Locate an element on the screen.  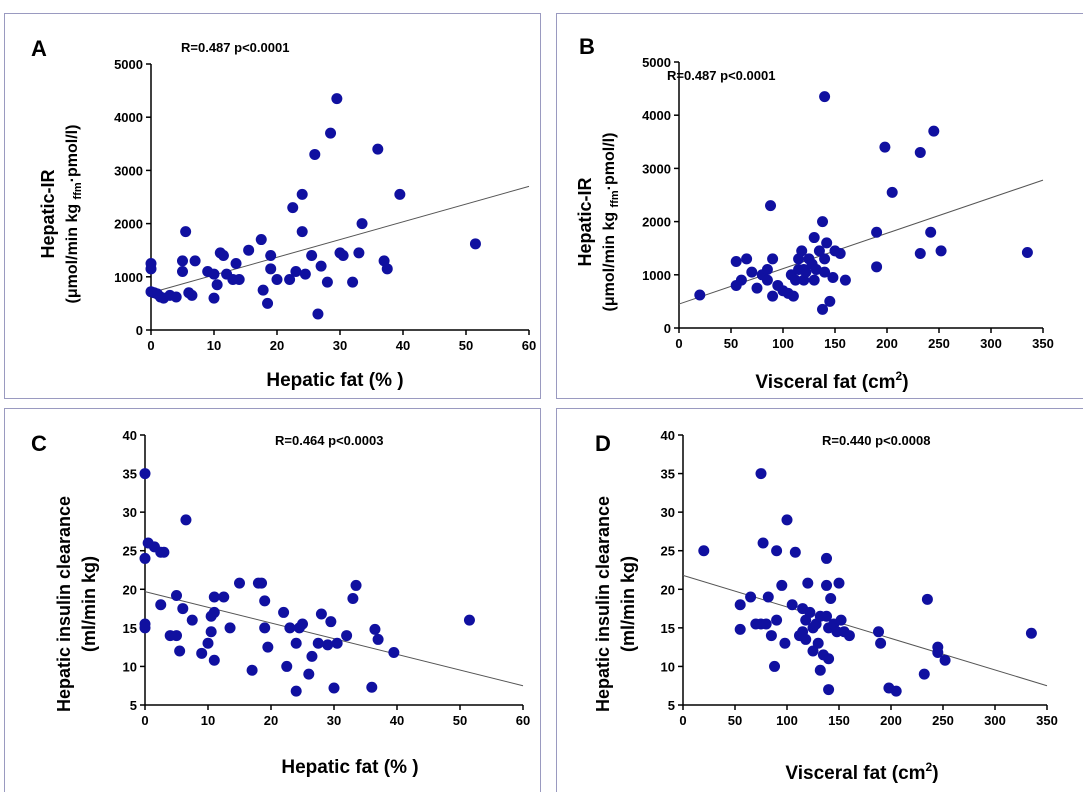
x-axis-title-b: Visceral fat (cm2) is located at coordinates (831, 381).